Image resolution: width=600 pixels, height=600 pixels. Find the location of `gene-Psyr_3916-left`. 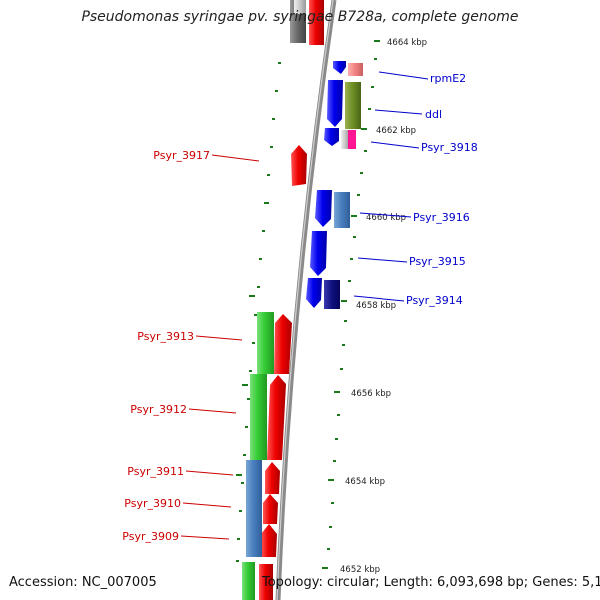

gene-Psyr_3916-left is located at coordinates (323, 208).